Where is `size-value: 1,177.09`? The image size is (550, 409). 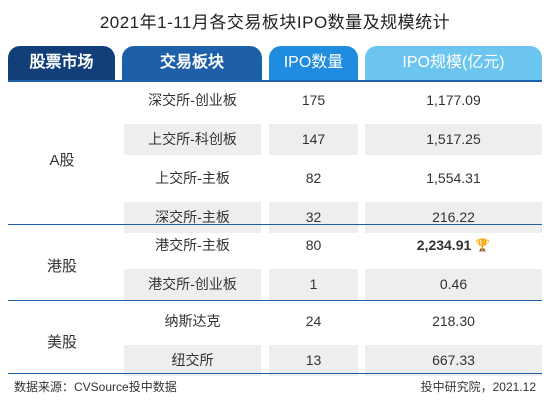
size-value: 1,177.09 is located at coordinates (453, 100).